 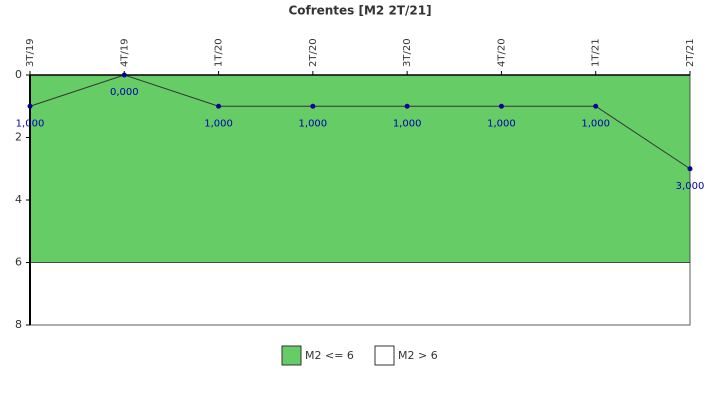 I want to click on band, so click(x=360, y=294).